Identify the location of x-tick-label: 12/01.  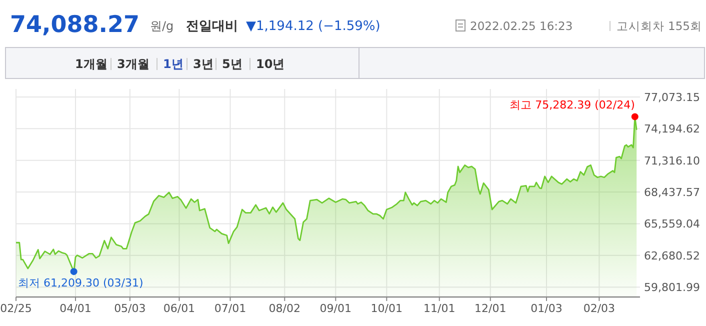
(490, 308).